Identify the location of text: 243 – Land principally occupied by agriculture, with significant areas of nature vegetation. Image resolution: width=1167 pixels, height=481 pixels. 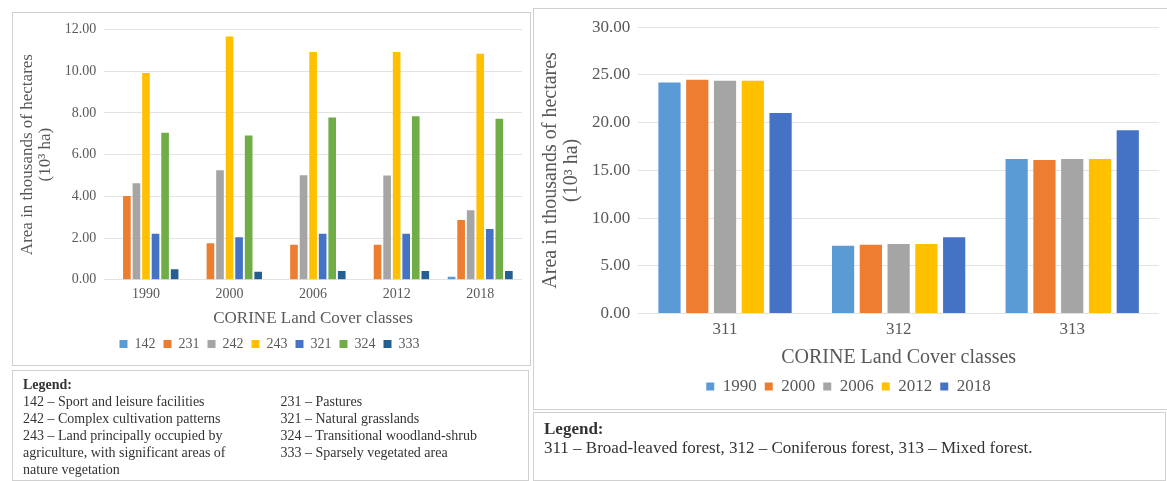
(125, 452).